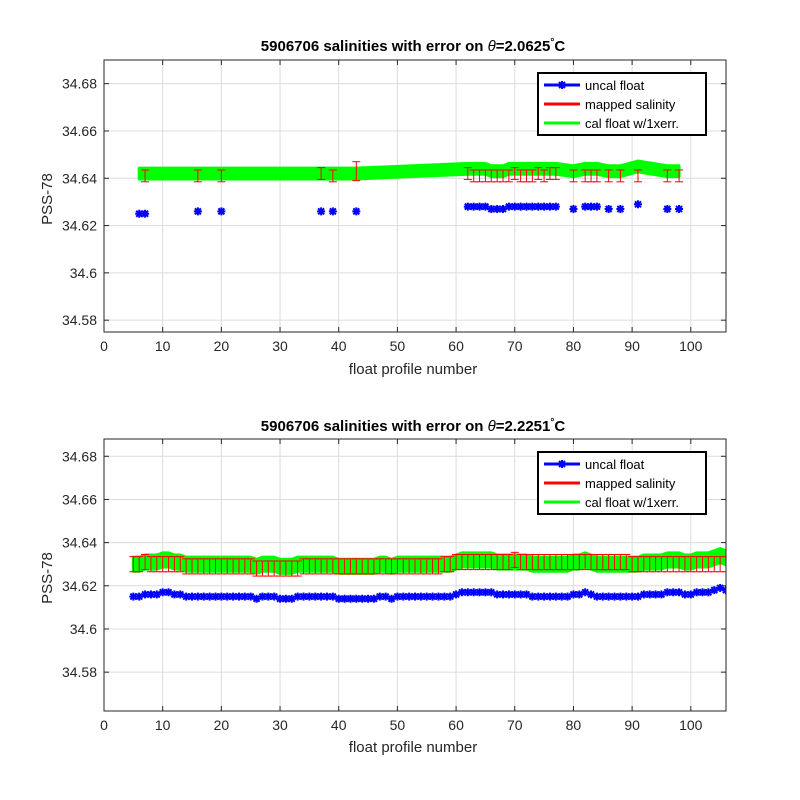 The width and height of the screenshot is (800, 800). Describe the element at coordinates (630, 104) in the screenshot. I see `legend-label: mapped salinity` at that location.